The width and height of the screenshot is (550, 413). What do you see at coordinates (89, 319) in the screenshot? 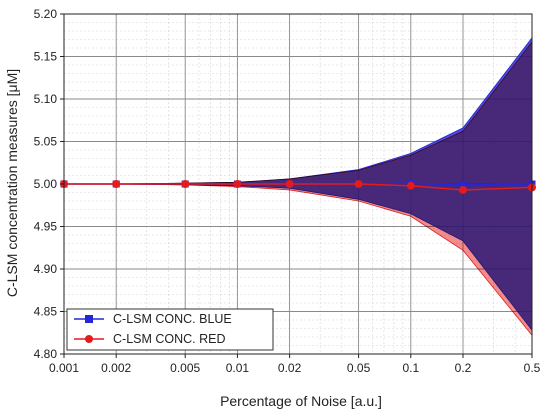
I see `legend-marker-blue` at bounding box center [89, 319].